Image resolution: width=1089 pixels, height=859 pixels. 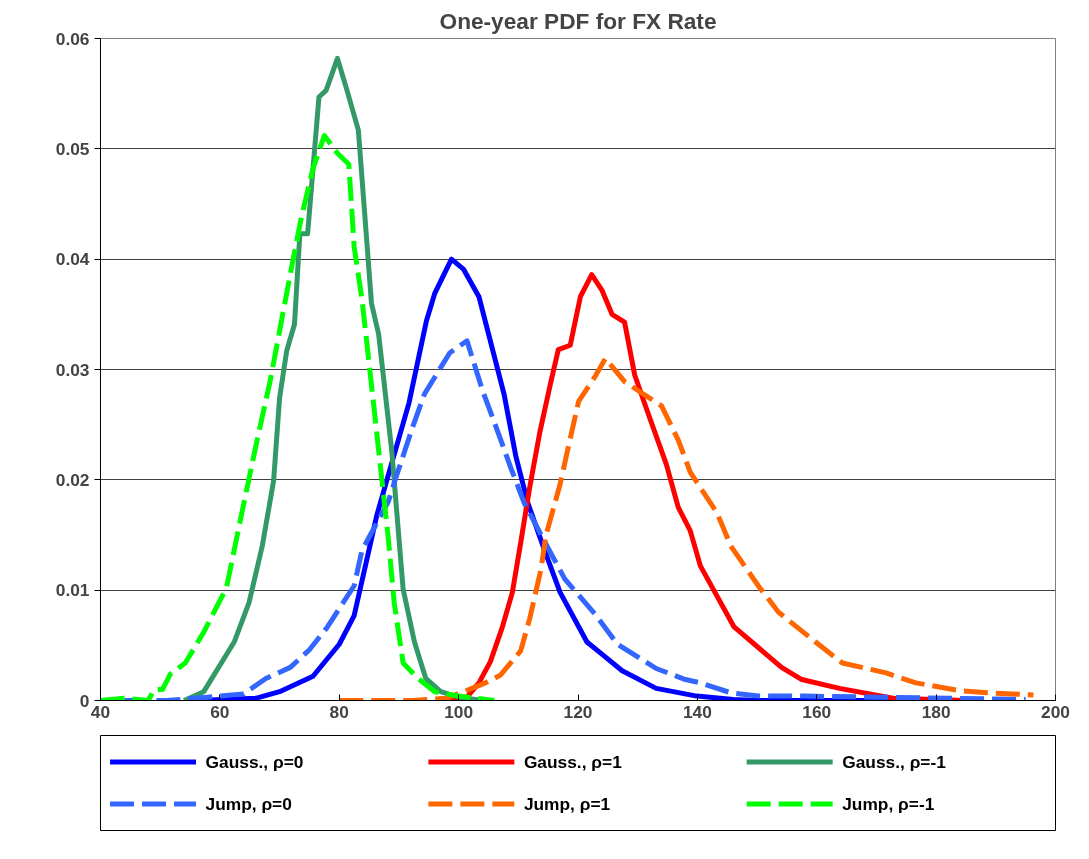 I want to click on chart-title: One-year PDF for FX Rate, so click(x=578, y=20).